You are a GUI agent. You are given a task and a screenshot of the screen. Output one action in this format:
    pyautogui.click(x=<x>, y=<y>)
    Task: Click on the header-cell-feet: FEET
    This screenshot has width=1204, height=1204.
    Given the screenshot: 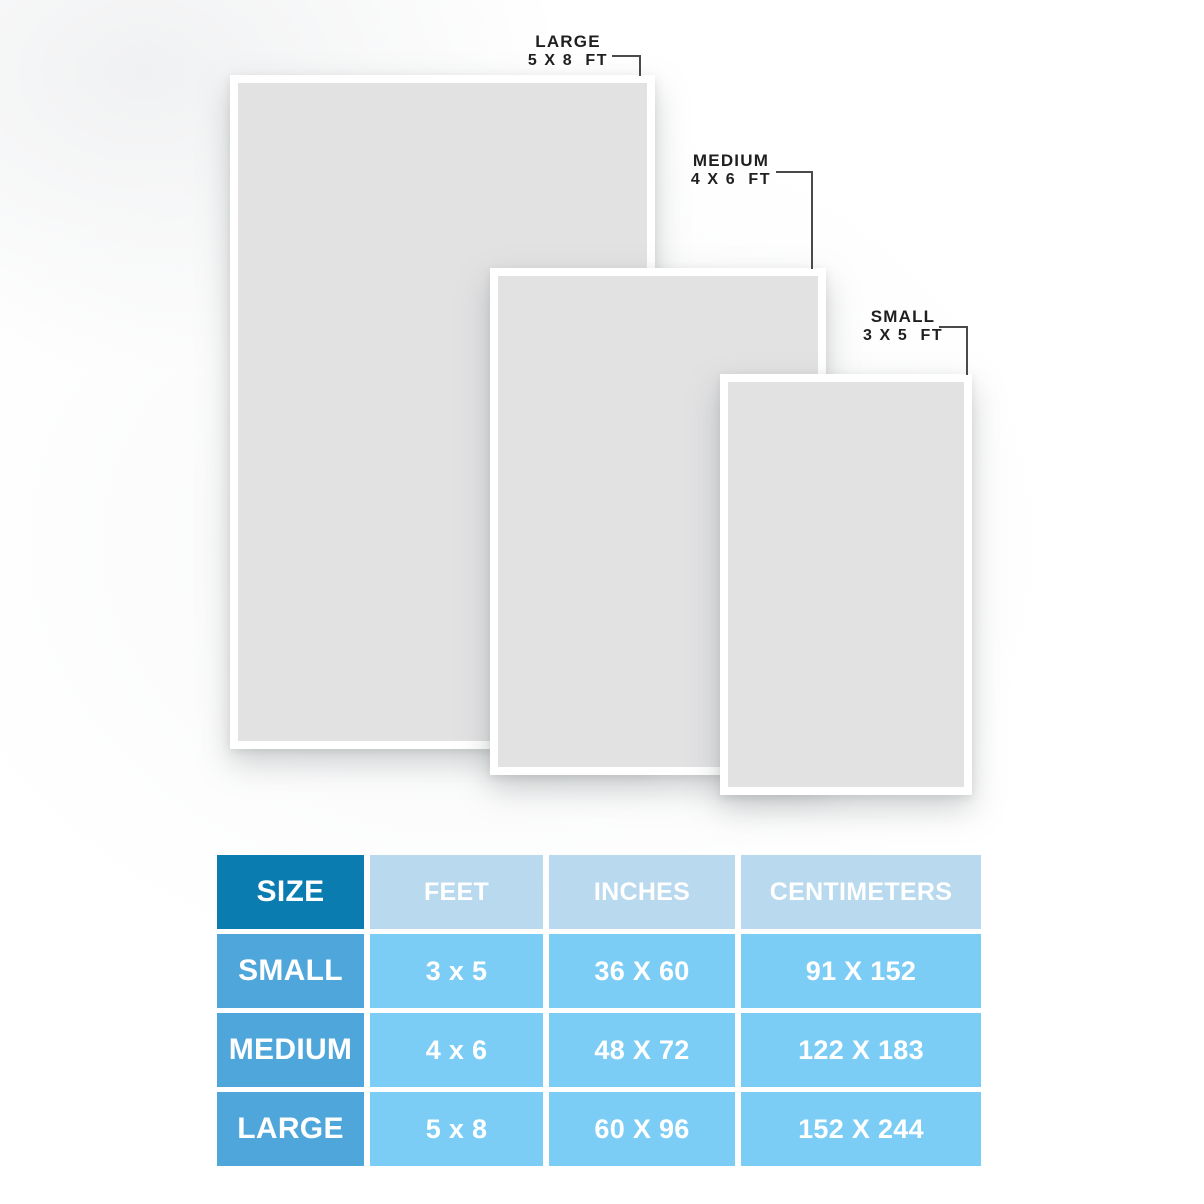 What is the action you would take?
    pyautogui.click(x=456, y=892)
    